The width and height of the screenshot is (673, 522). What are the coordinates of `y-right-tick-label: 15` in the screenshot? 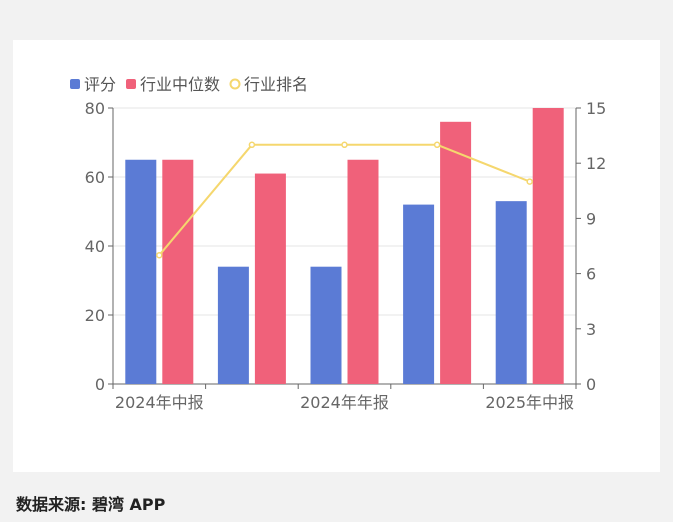 It's located at (596, 108).